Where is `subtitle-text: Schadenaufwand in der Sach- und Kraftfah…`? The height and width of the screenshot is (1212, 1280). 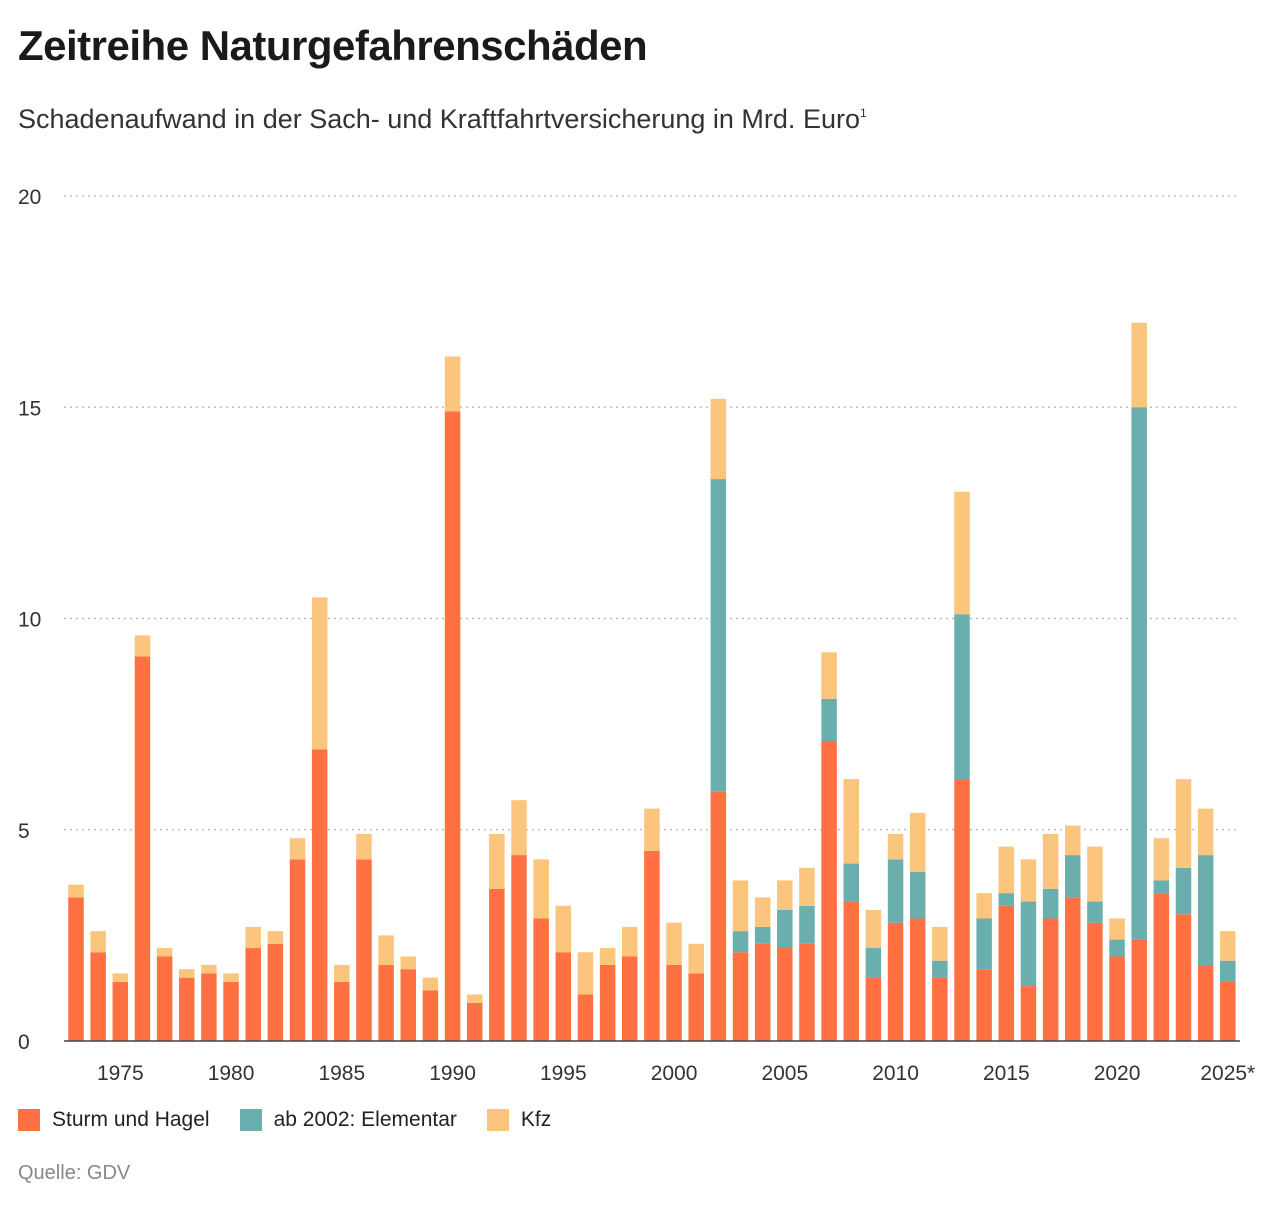
subtitle-text: Schadenaufwand in der Sach- und Kraftfah… is located at coordinates (439, 119).